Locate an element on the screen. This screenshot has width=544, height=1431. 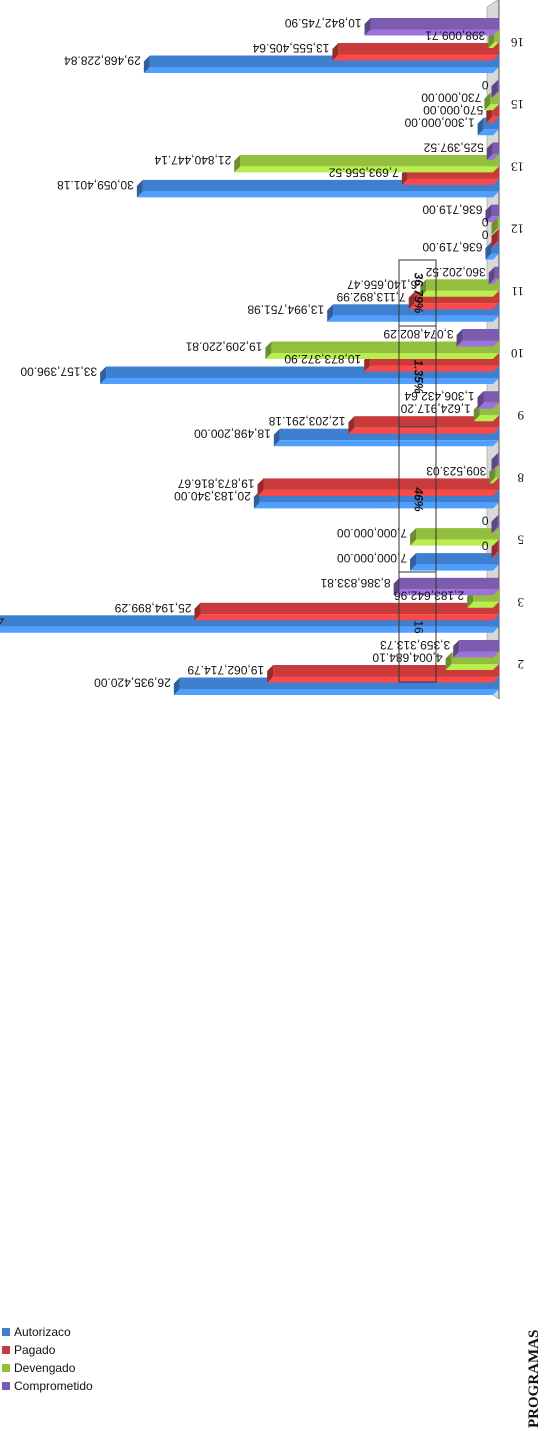
data-label-comprometido-9: 1,306,432.64 is located at coordinates (439, 396).